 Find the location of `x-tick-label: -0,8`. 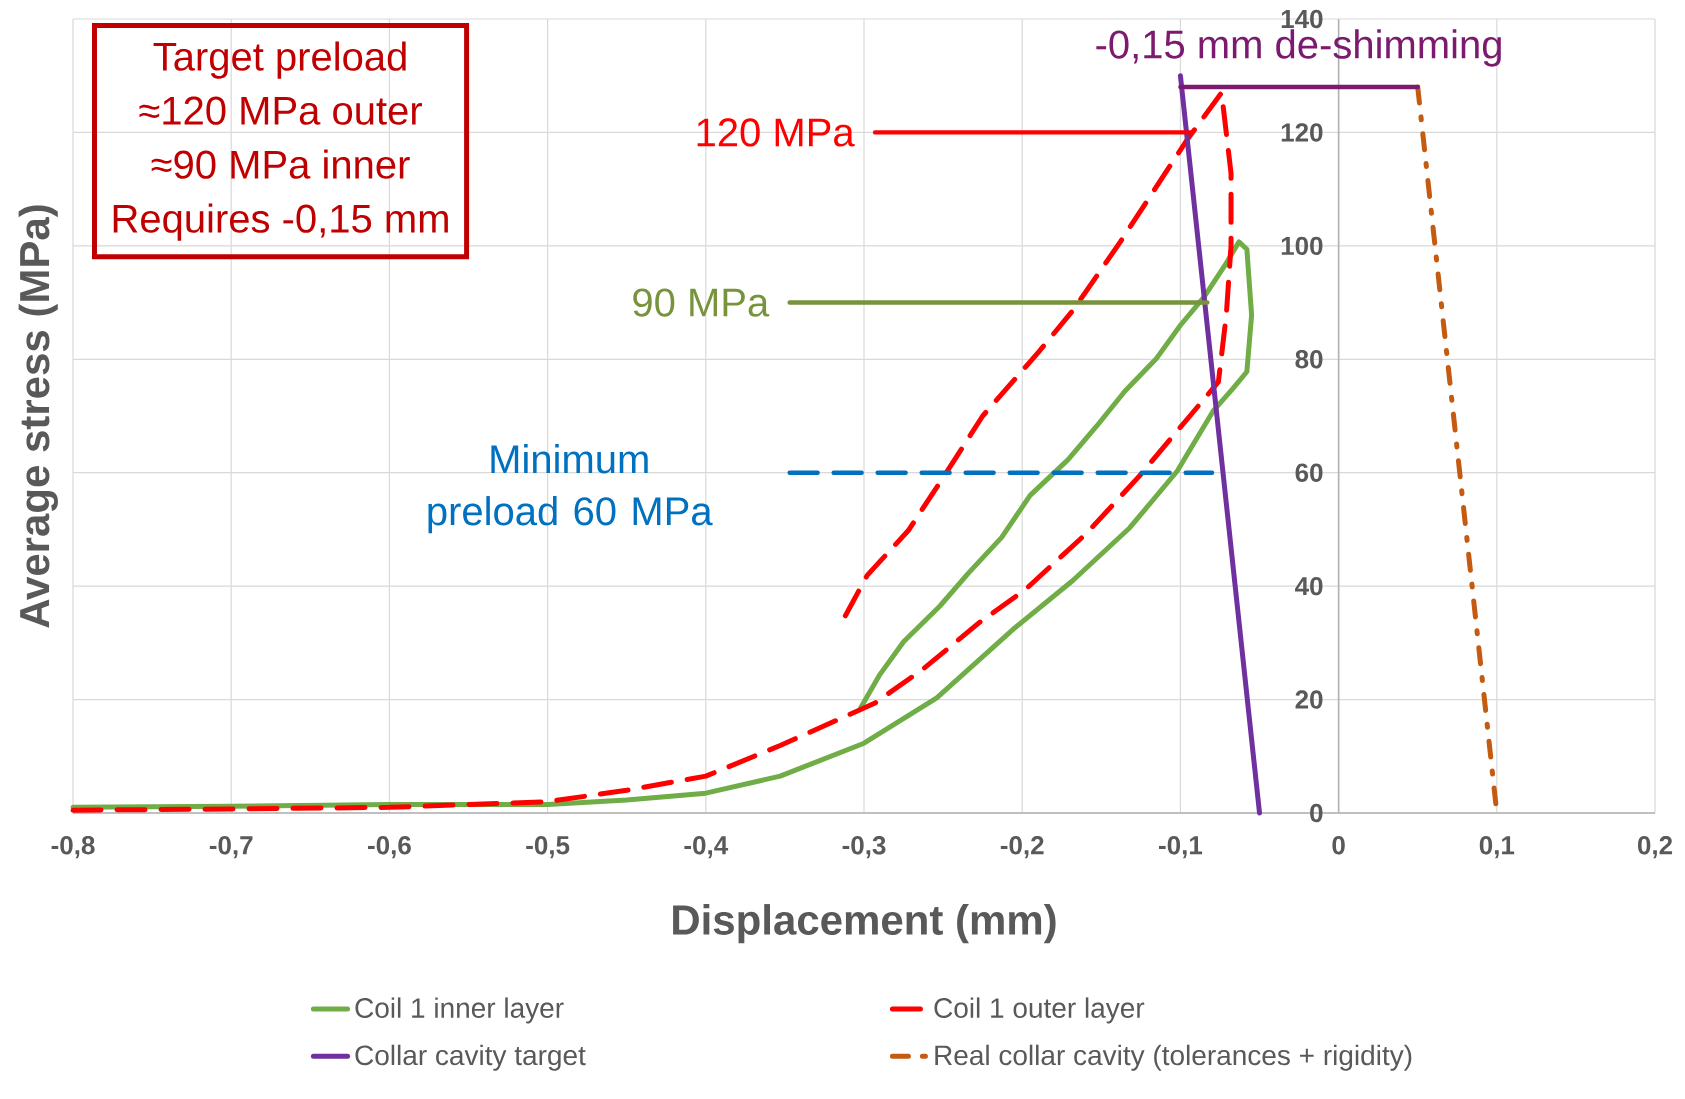

x-tick-label: -0,8 is located at coordinates (73, 847).